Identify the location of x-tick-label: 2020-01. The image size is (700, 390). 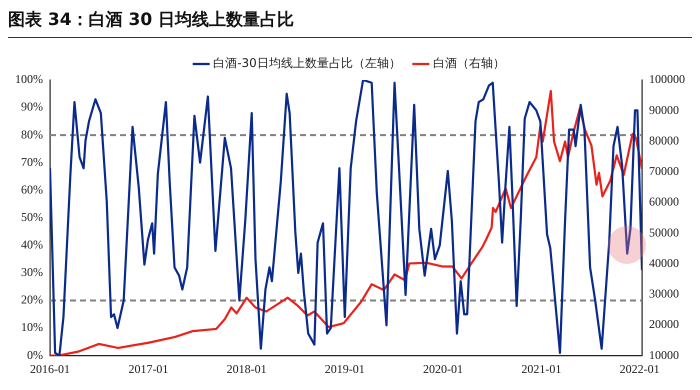
(442, 369).